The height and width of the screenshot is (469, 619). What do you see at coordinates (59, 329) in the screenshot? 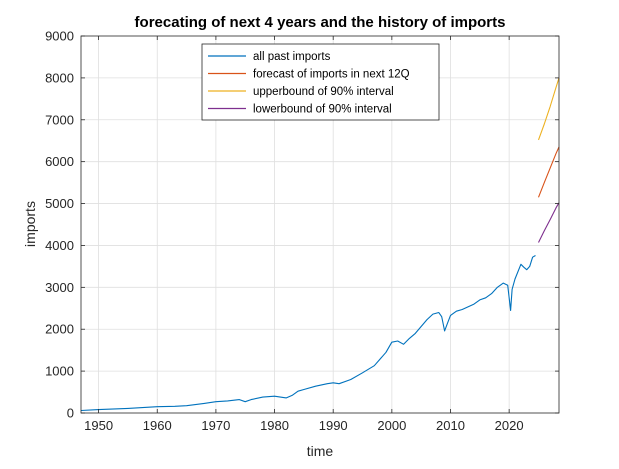
I see `y-tick-label: 2000` at bounding box center [59, 329].